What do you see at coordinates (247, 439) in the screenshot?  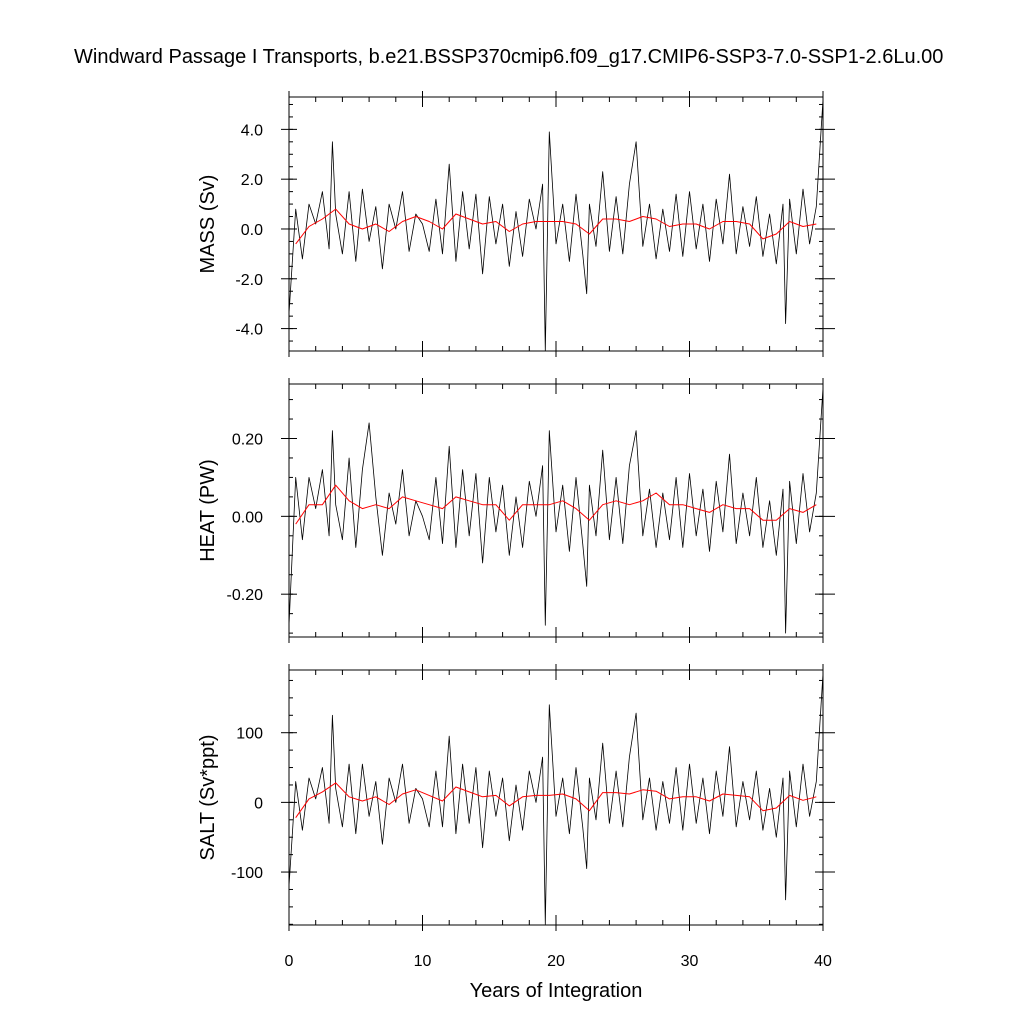 I see `y-tick-label: 0.20` at bounding box center [247, 439].